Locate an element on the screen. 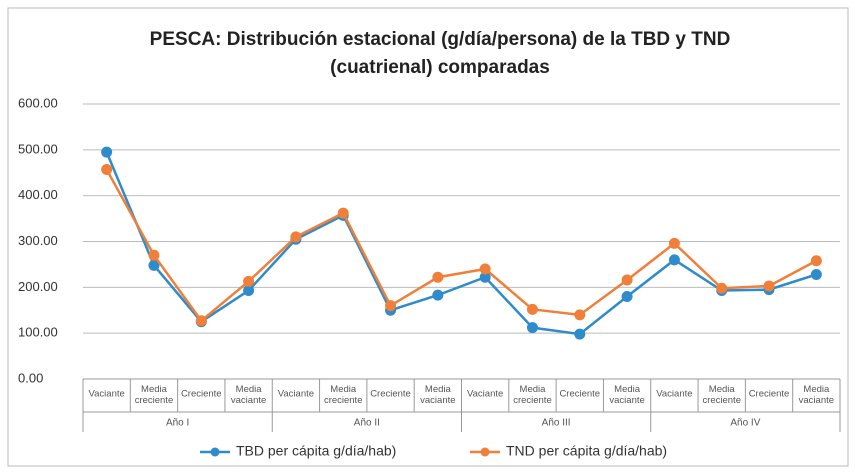 Image resolution: width=855 pixels, height=474 pixels. y-tick-label: 100.00 is located at coordinates (38, 332).